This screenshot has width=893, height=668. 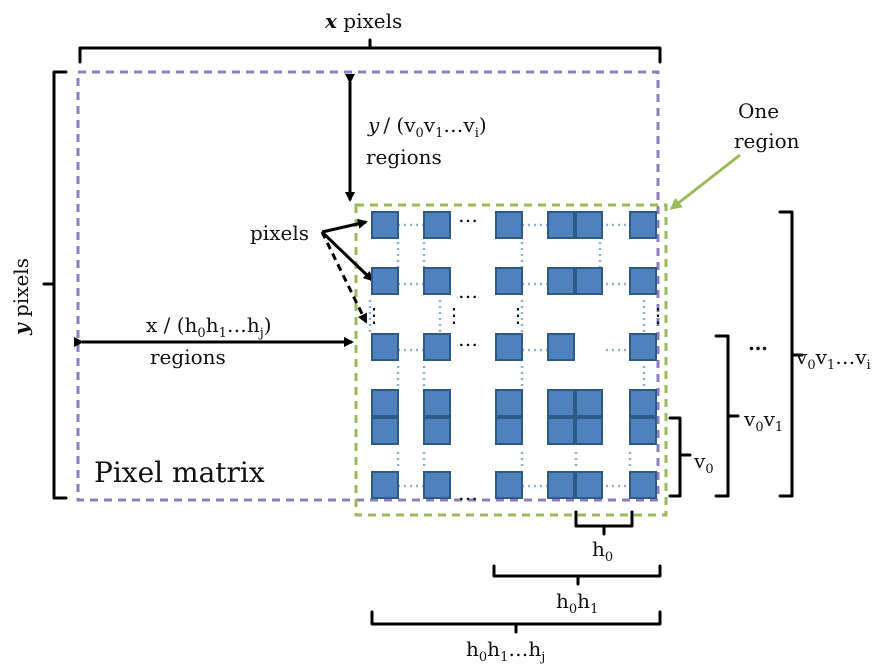 What do you see at coordinates (534, 649) in the screenshot?
I see `h0h1hj-hj: h` at bounding box center [534, 649].